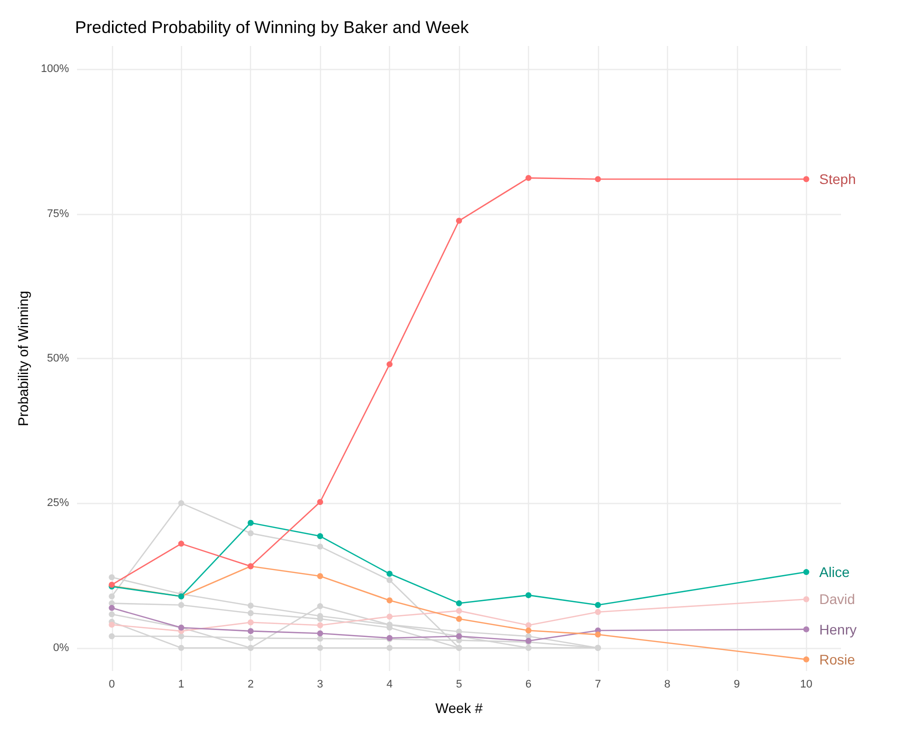  Describe the element at coordinates (320, 684) in the screenshot. I see `x-tick-label: 3` at that location.